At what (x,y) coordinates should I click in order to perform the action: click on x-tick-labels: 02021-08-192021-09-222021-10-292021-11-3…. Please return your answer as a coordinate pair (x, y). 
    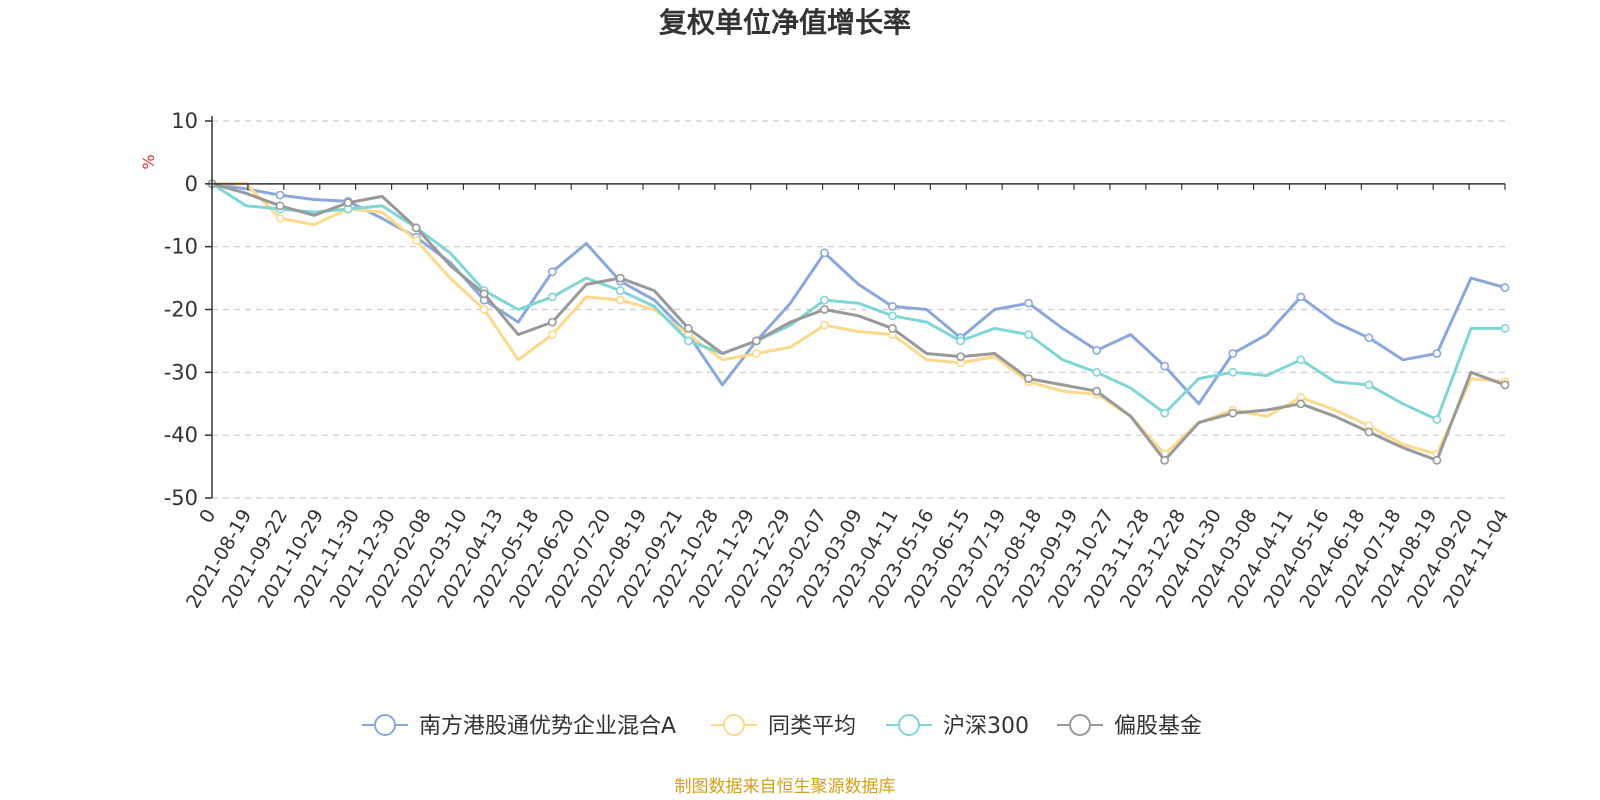
    Looking at the image, I should click on (847, 558).